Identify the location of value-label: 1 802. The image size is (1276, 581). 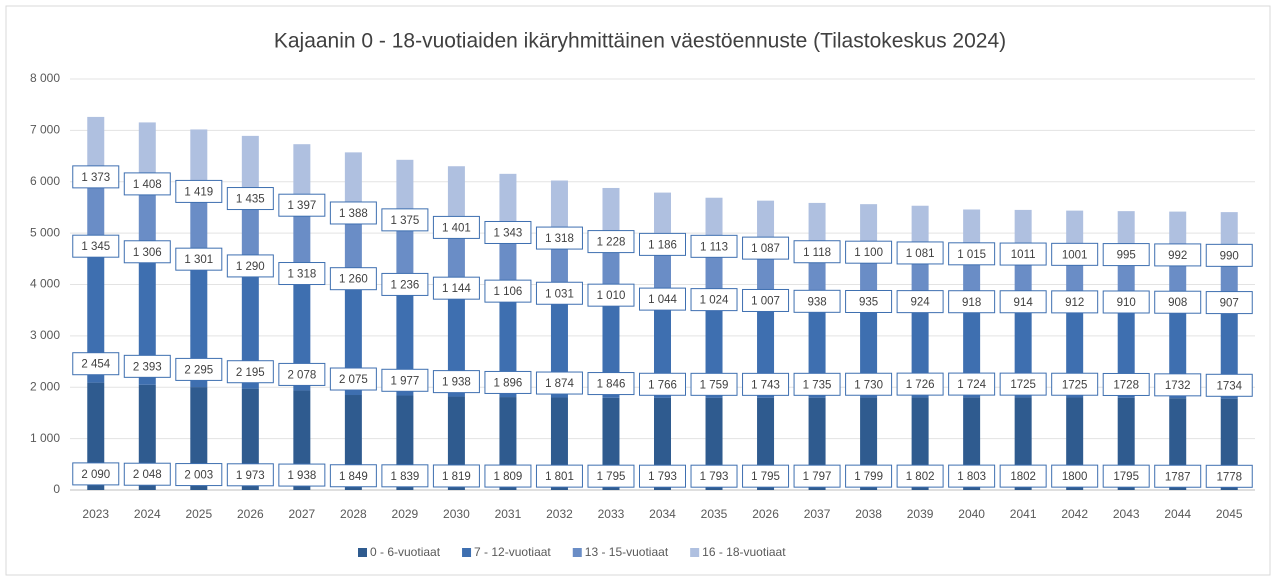
(920, 477).